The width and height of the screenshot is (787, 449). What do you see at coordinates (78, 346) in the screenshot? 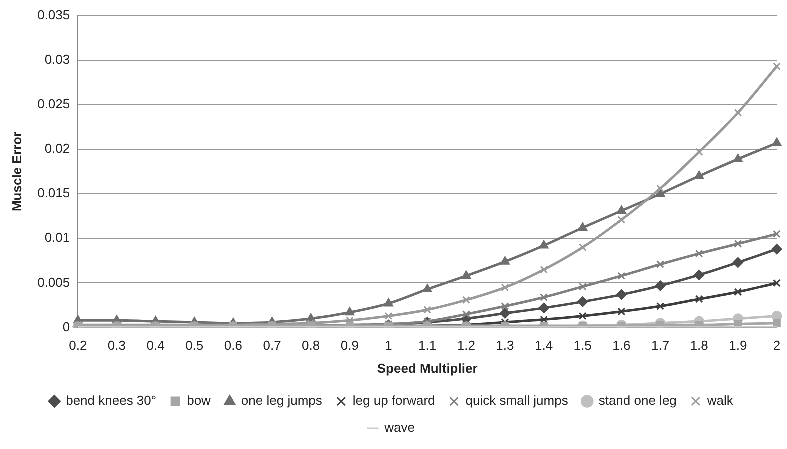
I see `x-tick-label: 0.2` at bounding box center [78, 346].